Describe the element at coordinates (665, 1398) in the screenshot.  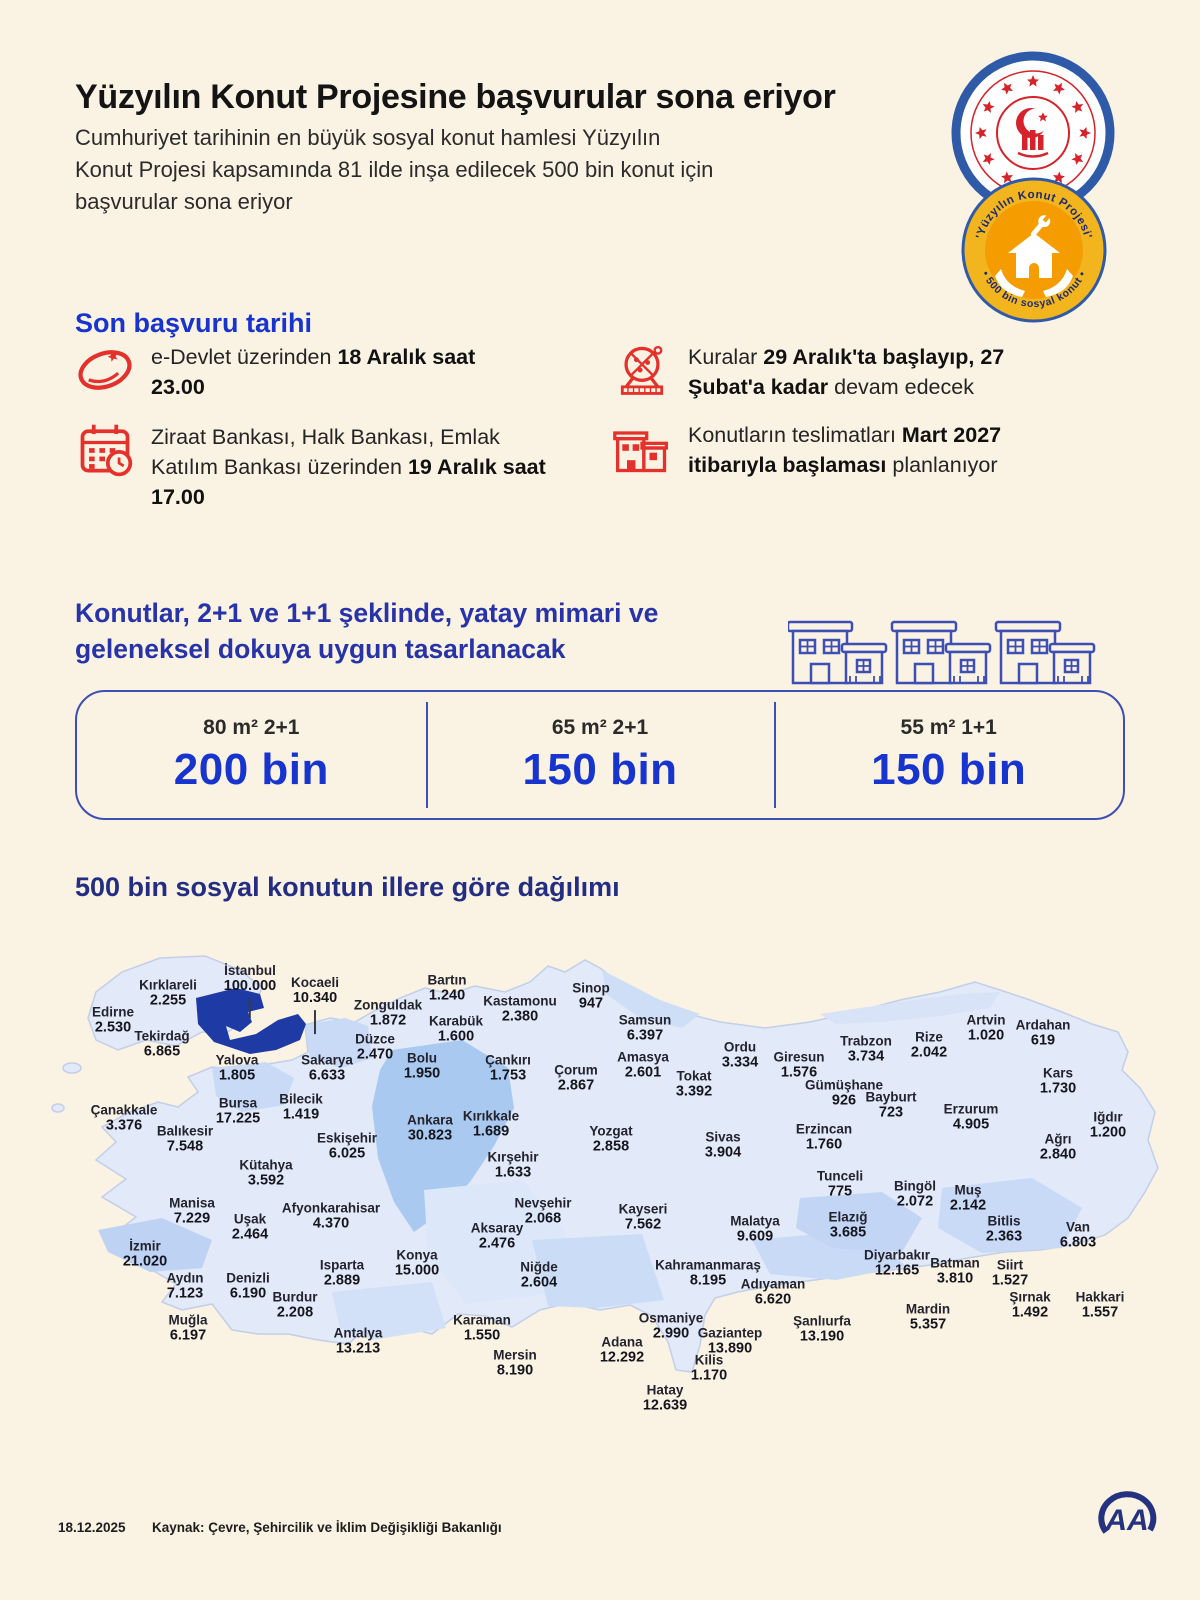
I see `province-label: Hatay 12.639` at that location.